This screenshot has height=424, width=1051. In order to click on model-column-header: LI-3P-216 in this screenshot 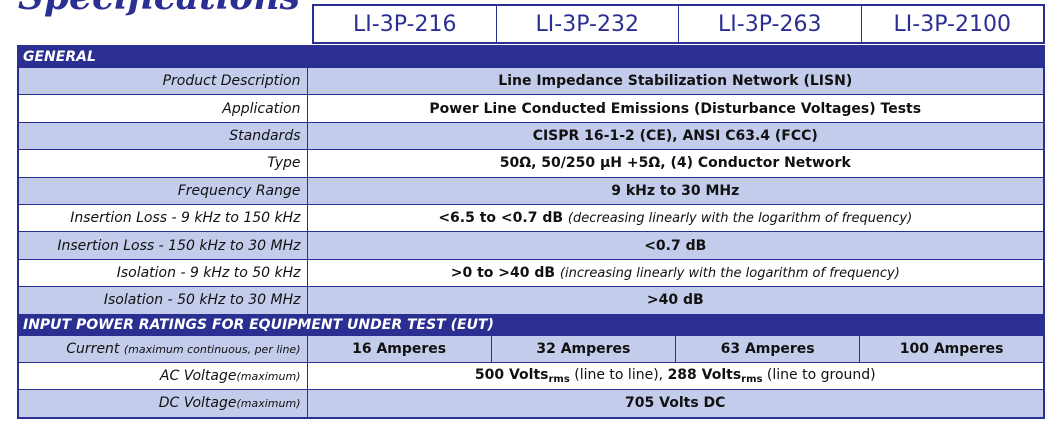, I will do `click(405, 24)`.